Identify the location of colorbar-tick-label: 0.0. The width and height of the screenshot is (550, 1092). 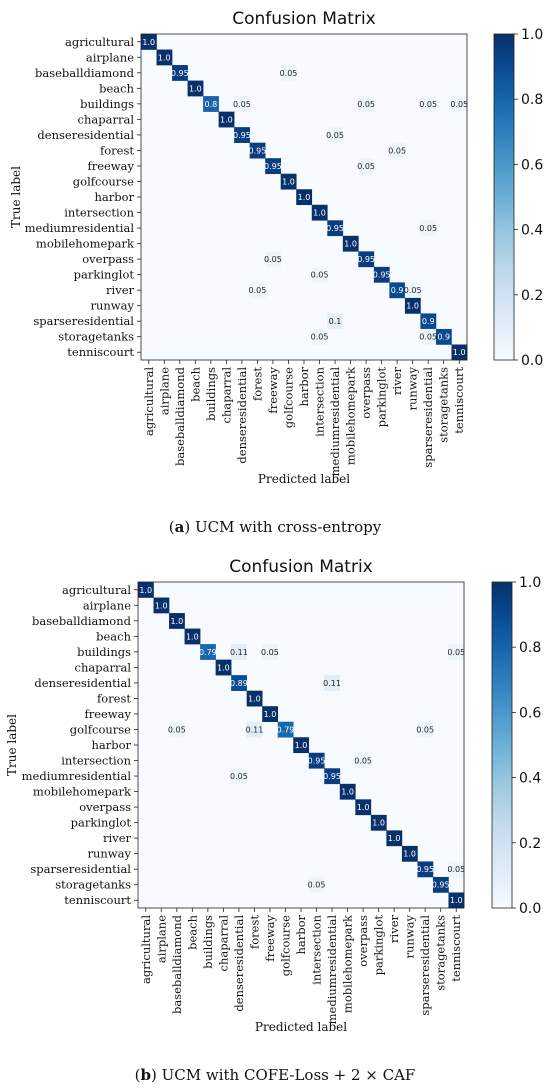
(532, 361).